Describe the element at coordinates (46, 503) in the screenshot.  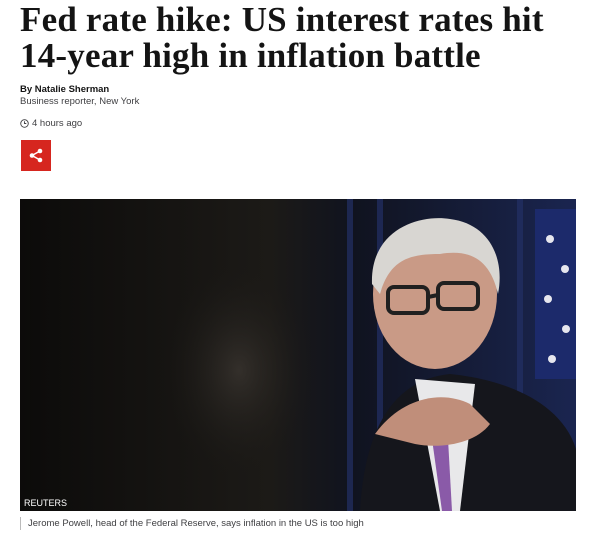
I see `photo-credit: REUTERS` at that location.